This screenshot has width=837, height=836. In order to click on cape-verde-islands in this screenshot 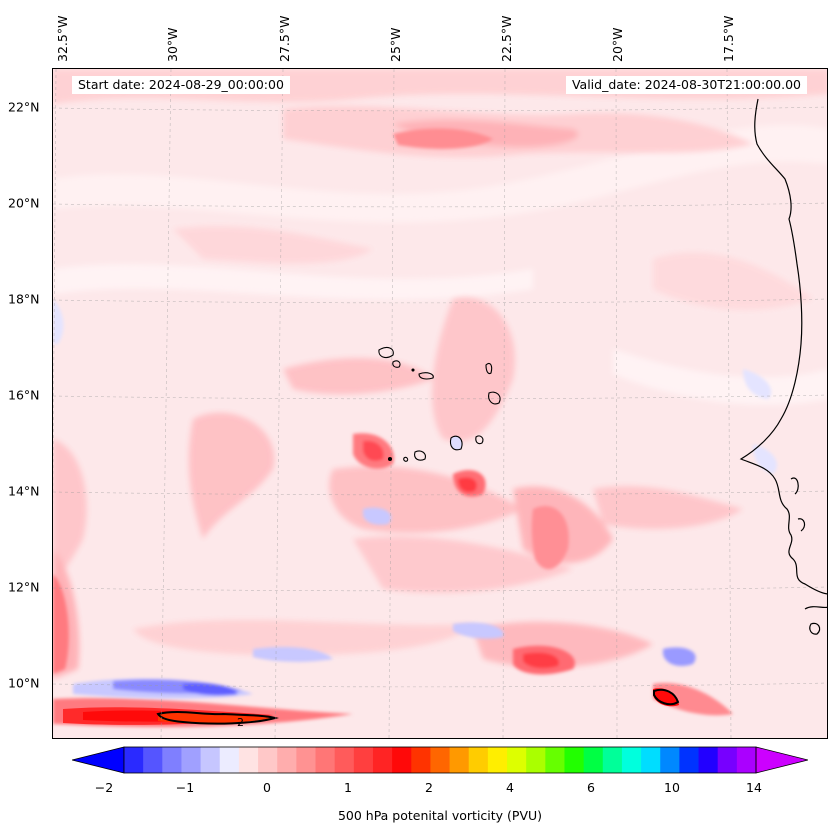, I will do `click(439, 404)`.